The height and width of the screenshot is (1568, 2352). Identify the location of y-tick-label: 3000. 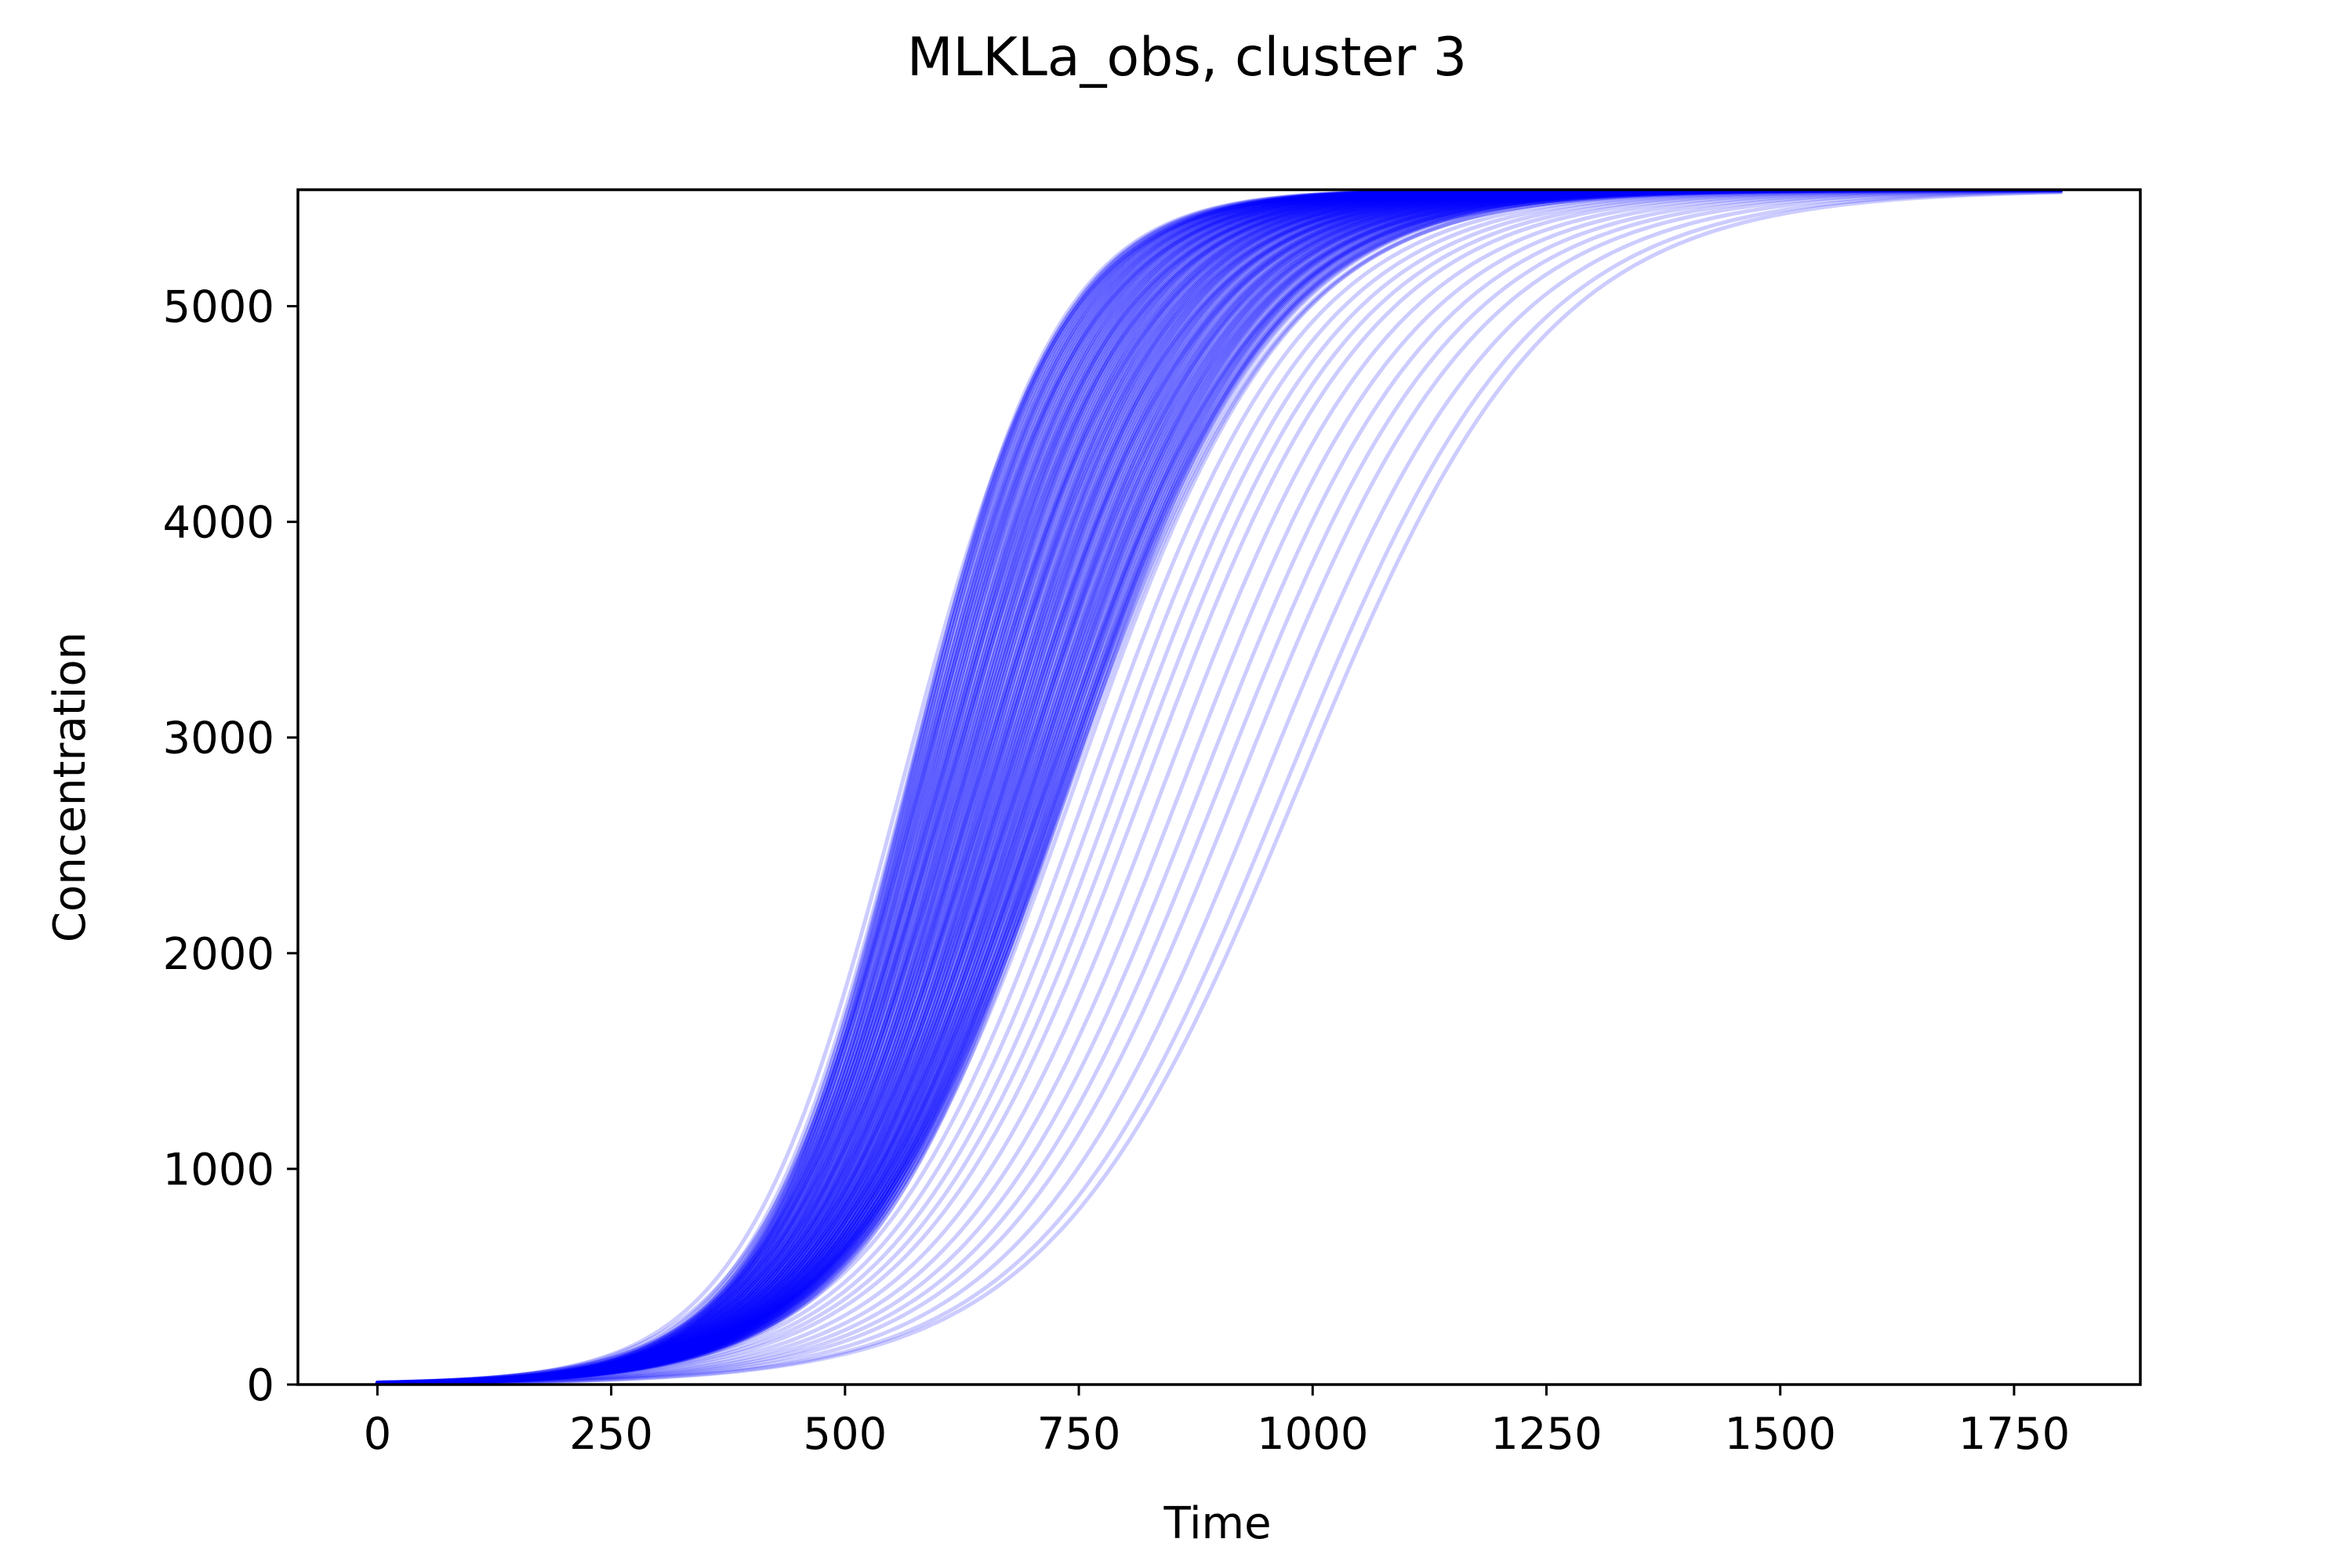
(218, 738).